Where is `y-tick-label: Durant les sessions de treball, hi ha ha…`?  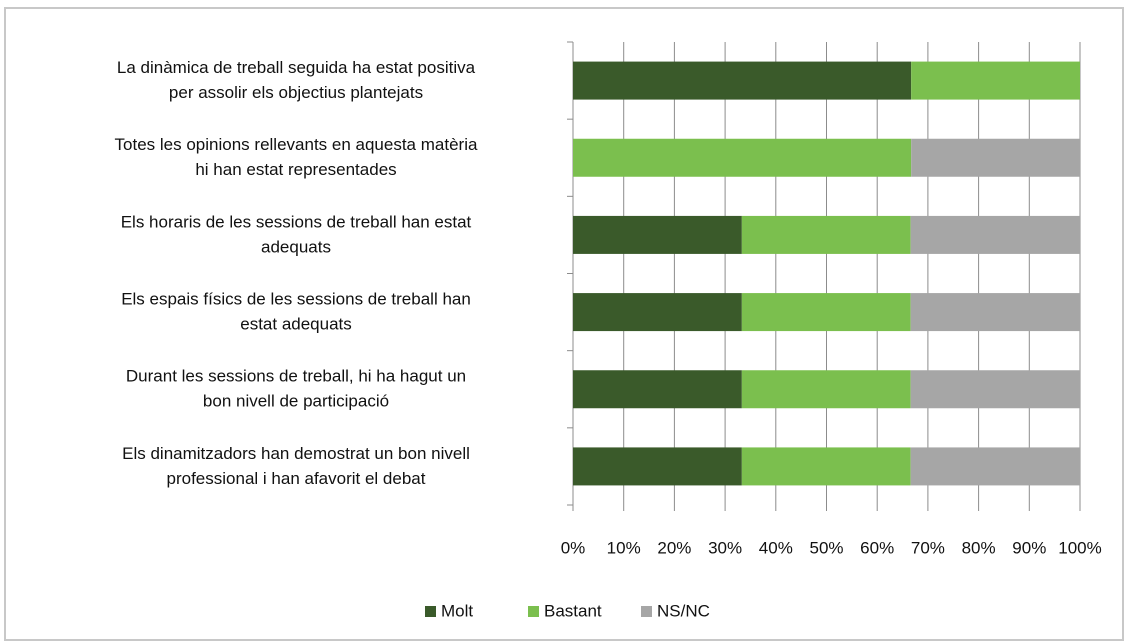
y-tick-label: Durant les sessions de treball, hi ha ha… is located at coordinates (296, 376).